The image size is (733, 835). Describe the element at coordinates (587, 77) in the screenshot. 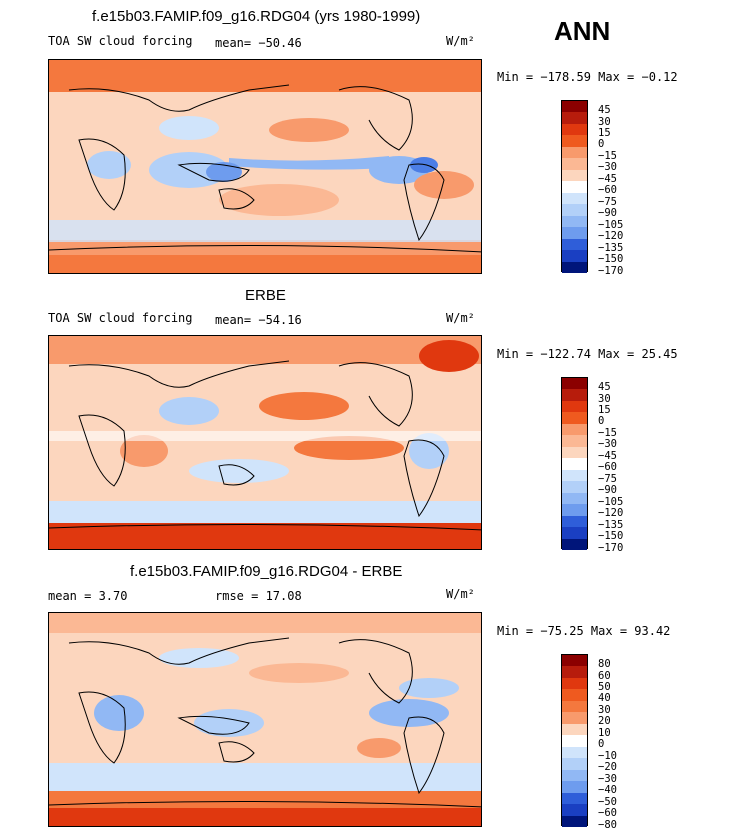

I see `panel1-minmax: Min = −178.59 Max = −0.12` at that location.